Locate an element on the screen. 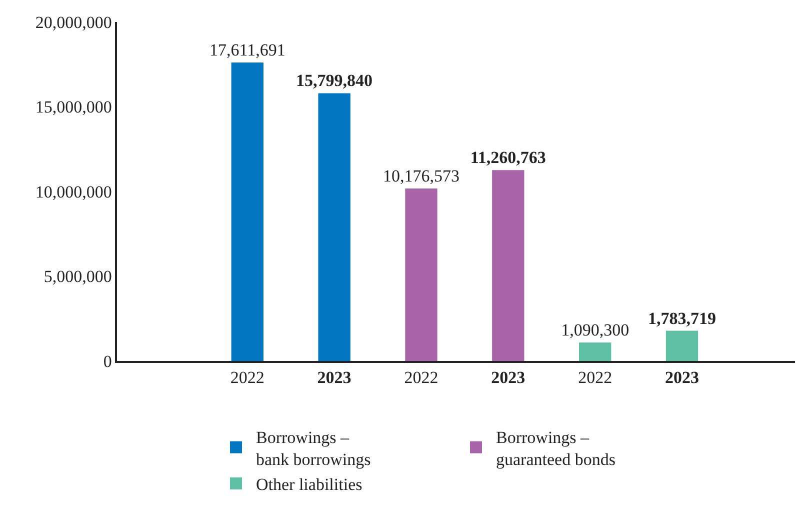 The height and width of the screenshot is (507, 800). legend-label: Borrowings – guaranteed bonds is located at coordinates (556, 448).